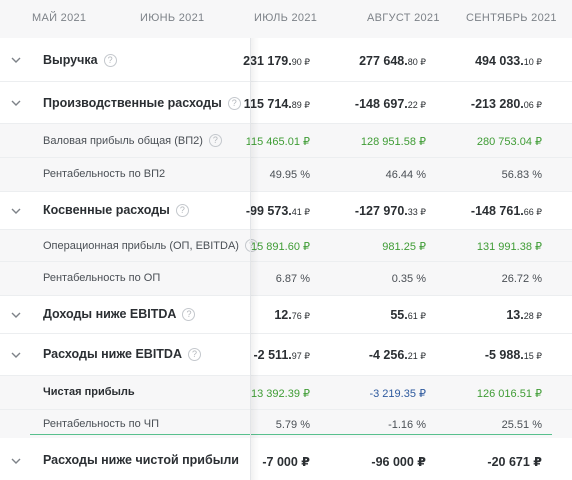 The width and height of the screenshot is (572, 480). I want to click on month-august: АВГУСТ 2021, so click(403, 18).